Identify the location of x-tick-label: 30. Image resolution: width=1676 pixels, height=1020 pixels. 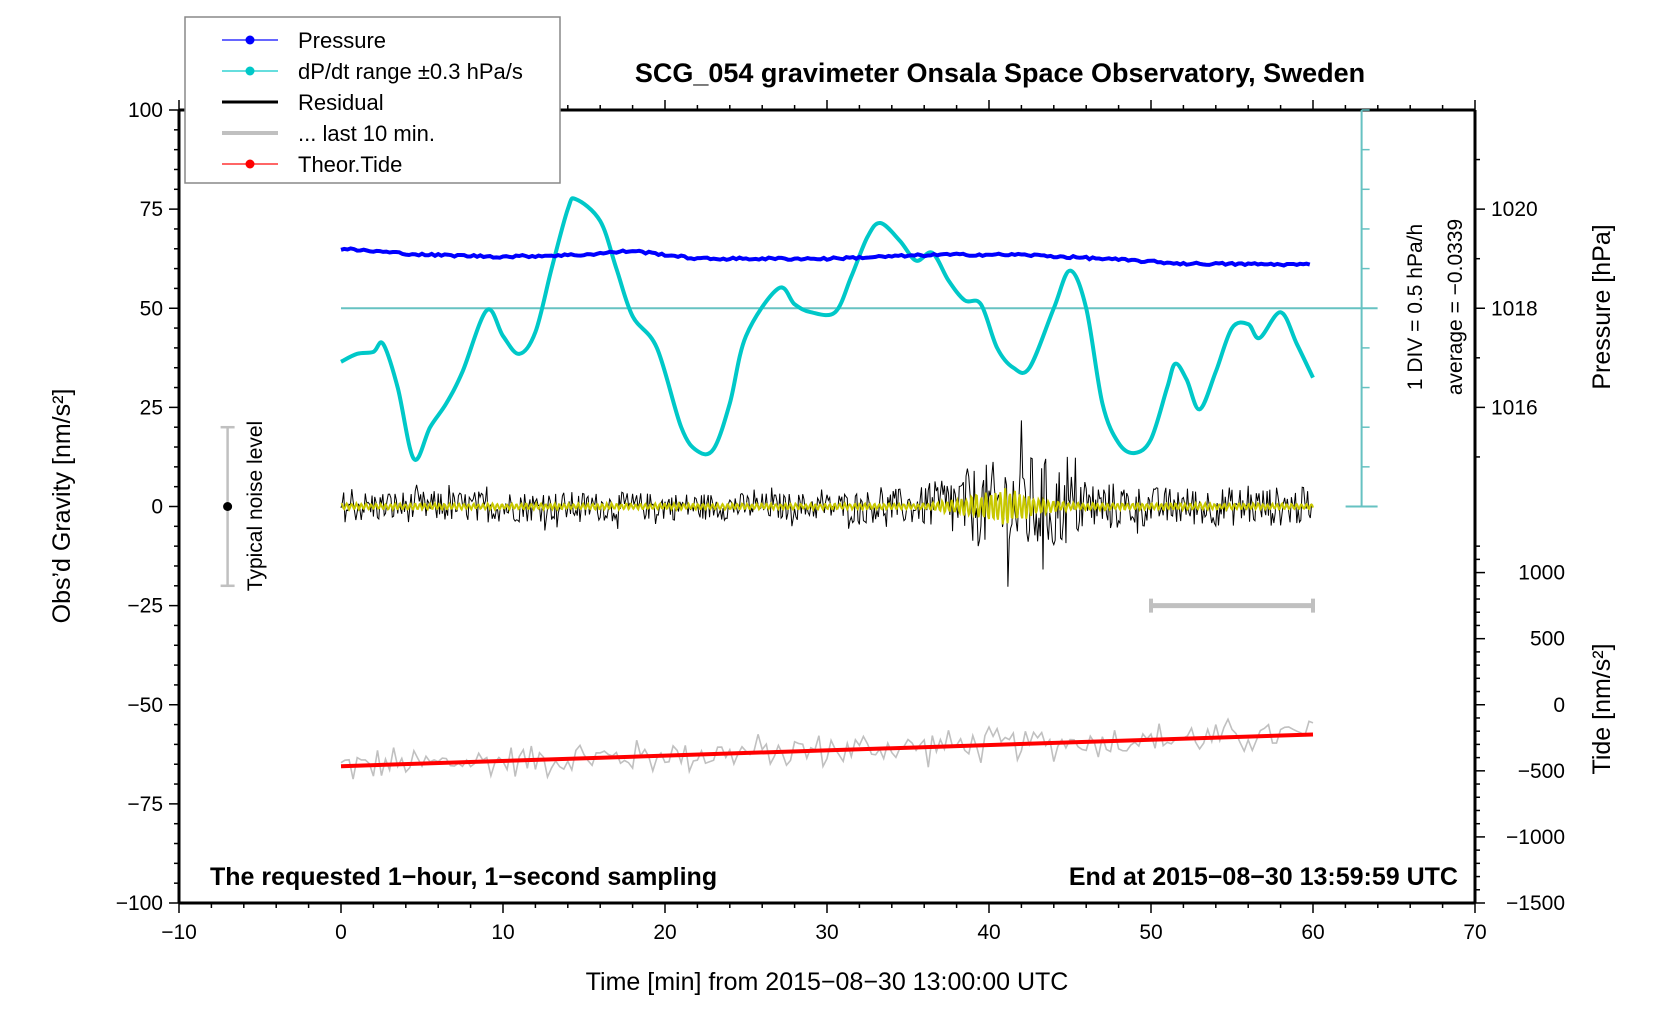
(826, 932).